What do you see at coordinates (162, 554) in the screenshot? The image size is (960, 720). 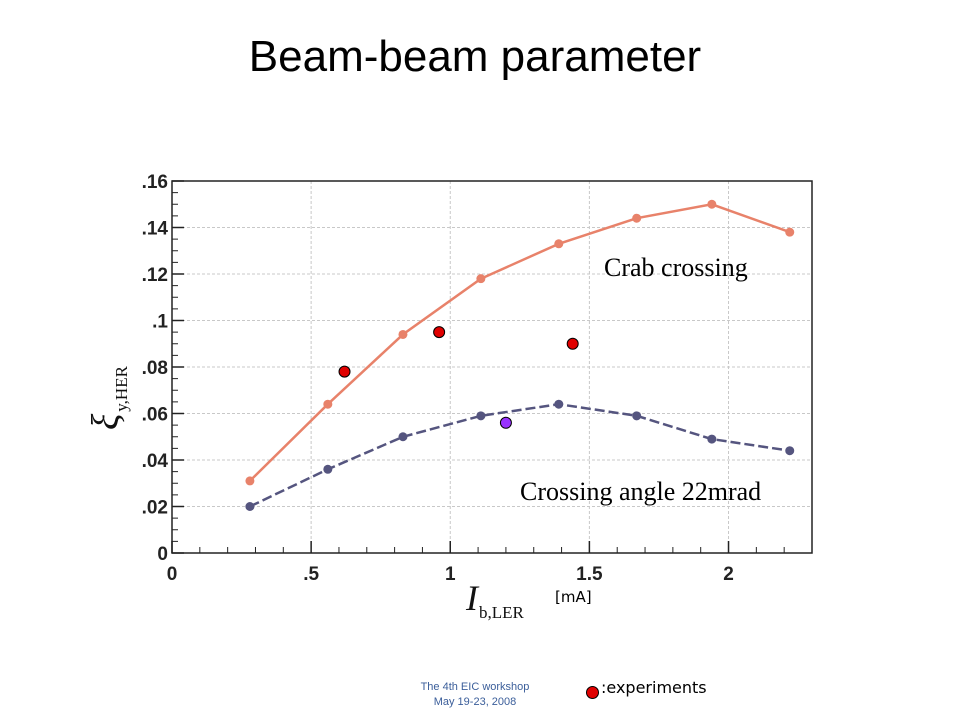 I see `y-tick-label: 0` at bounding box center [162, 554].